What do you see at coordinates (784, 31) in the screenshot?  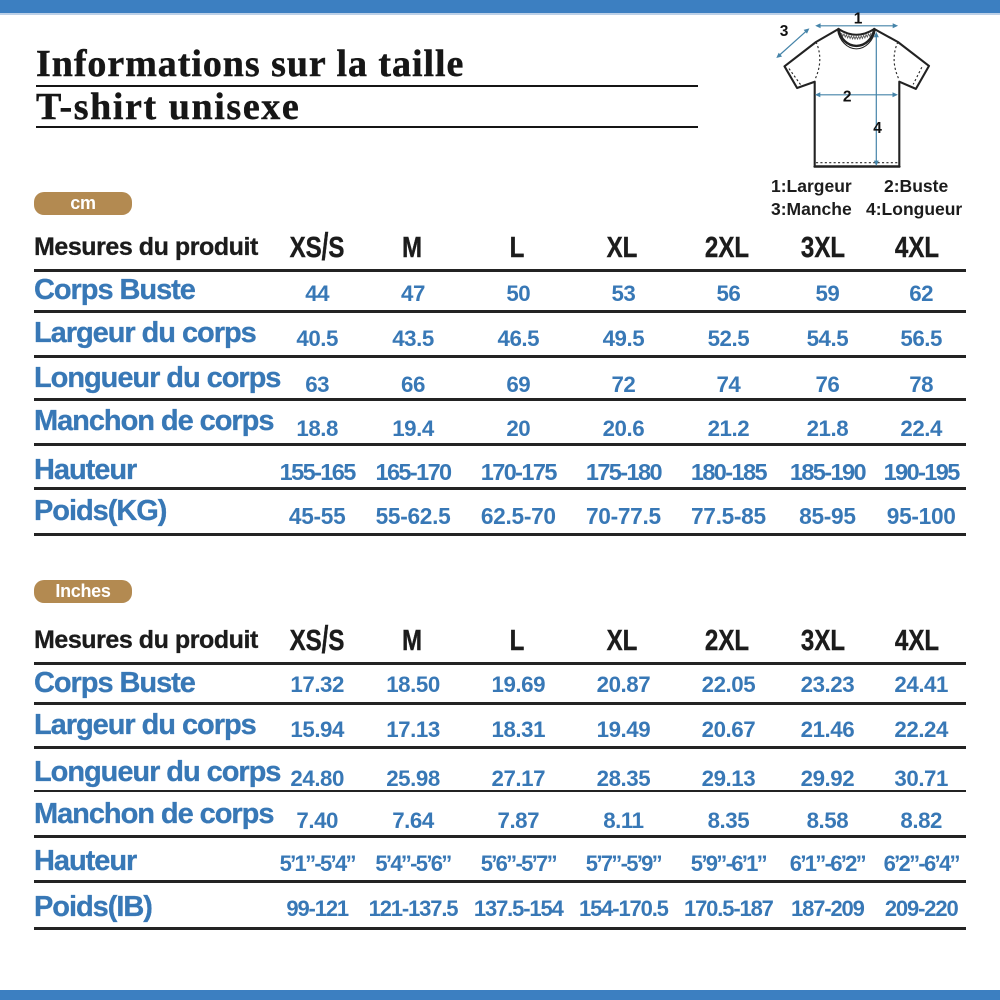 I see `svg-text: 3` at bounding box center [784, 31].